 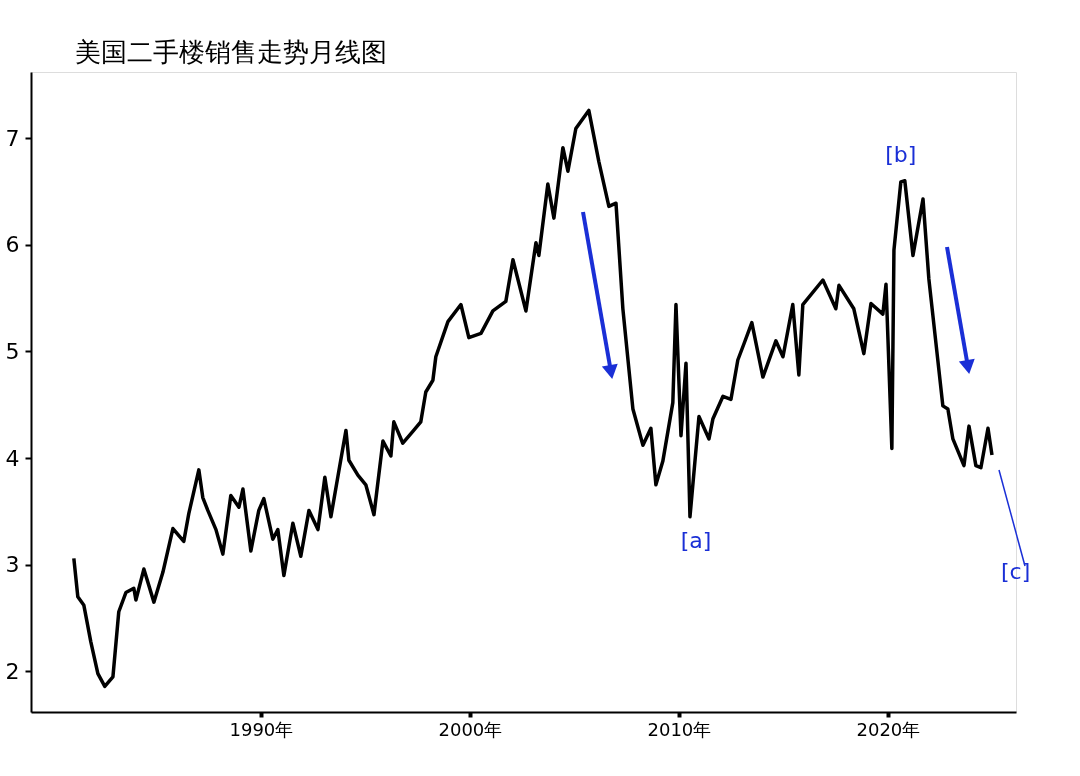 What do you see at coordinates (901, 154) in the screenshot?
I see `annotation: [b]` at bounding box center [901, 154].